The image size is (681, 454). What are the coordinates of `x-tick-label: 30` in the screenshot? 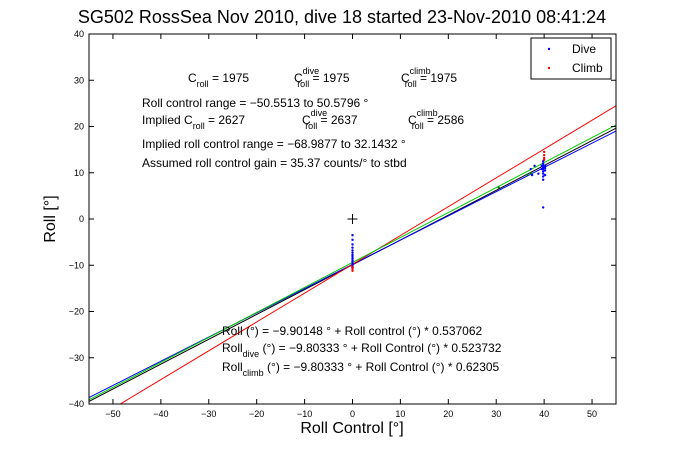 It's located at (496, 414).